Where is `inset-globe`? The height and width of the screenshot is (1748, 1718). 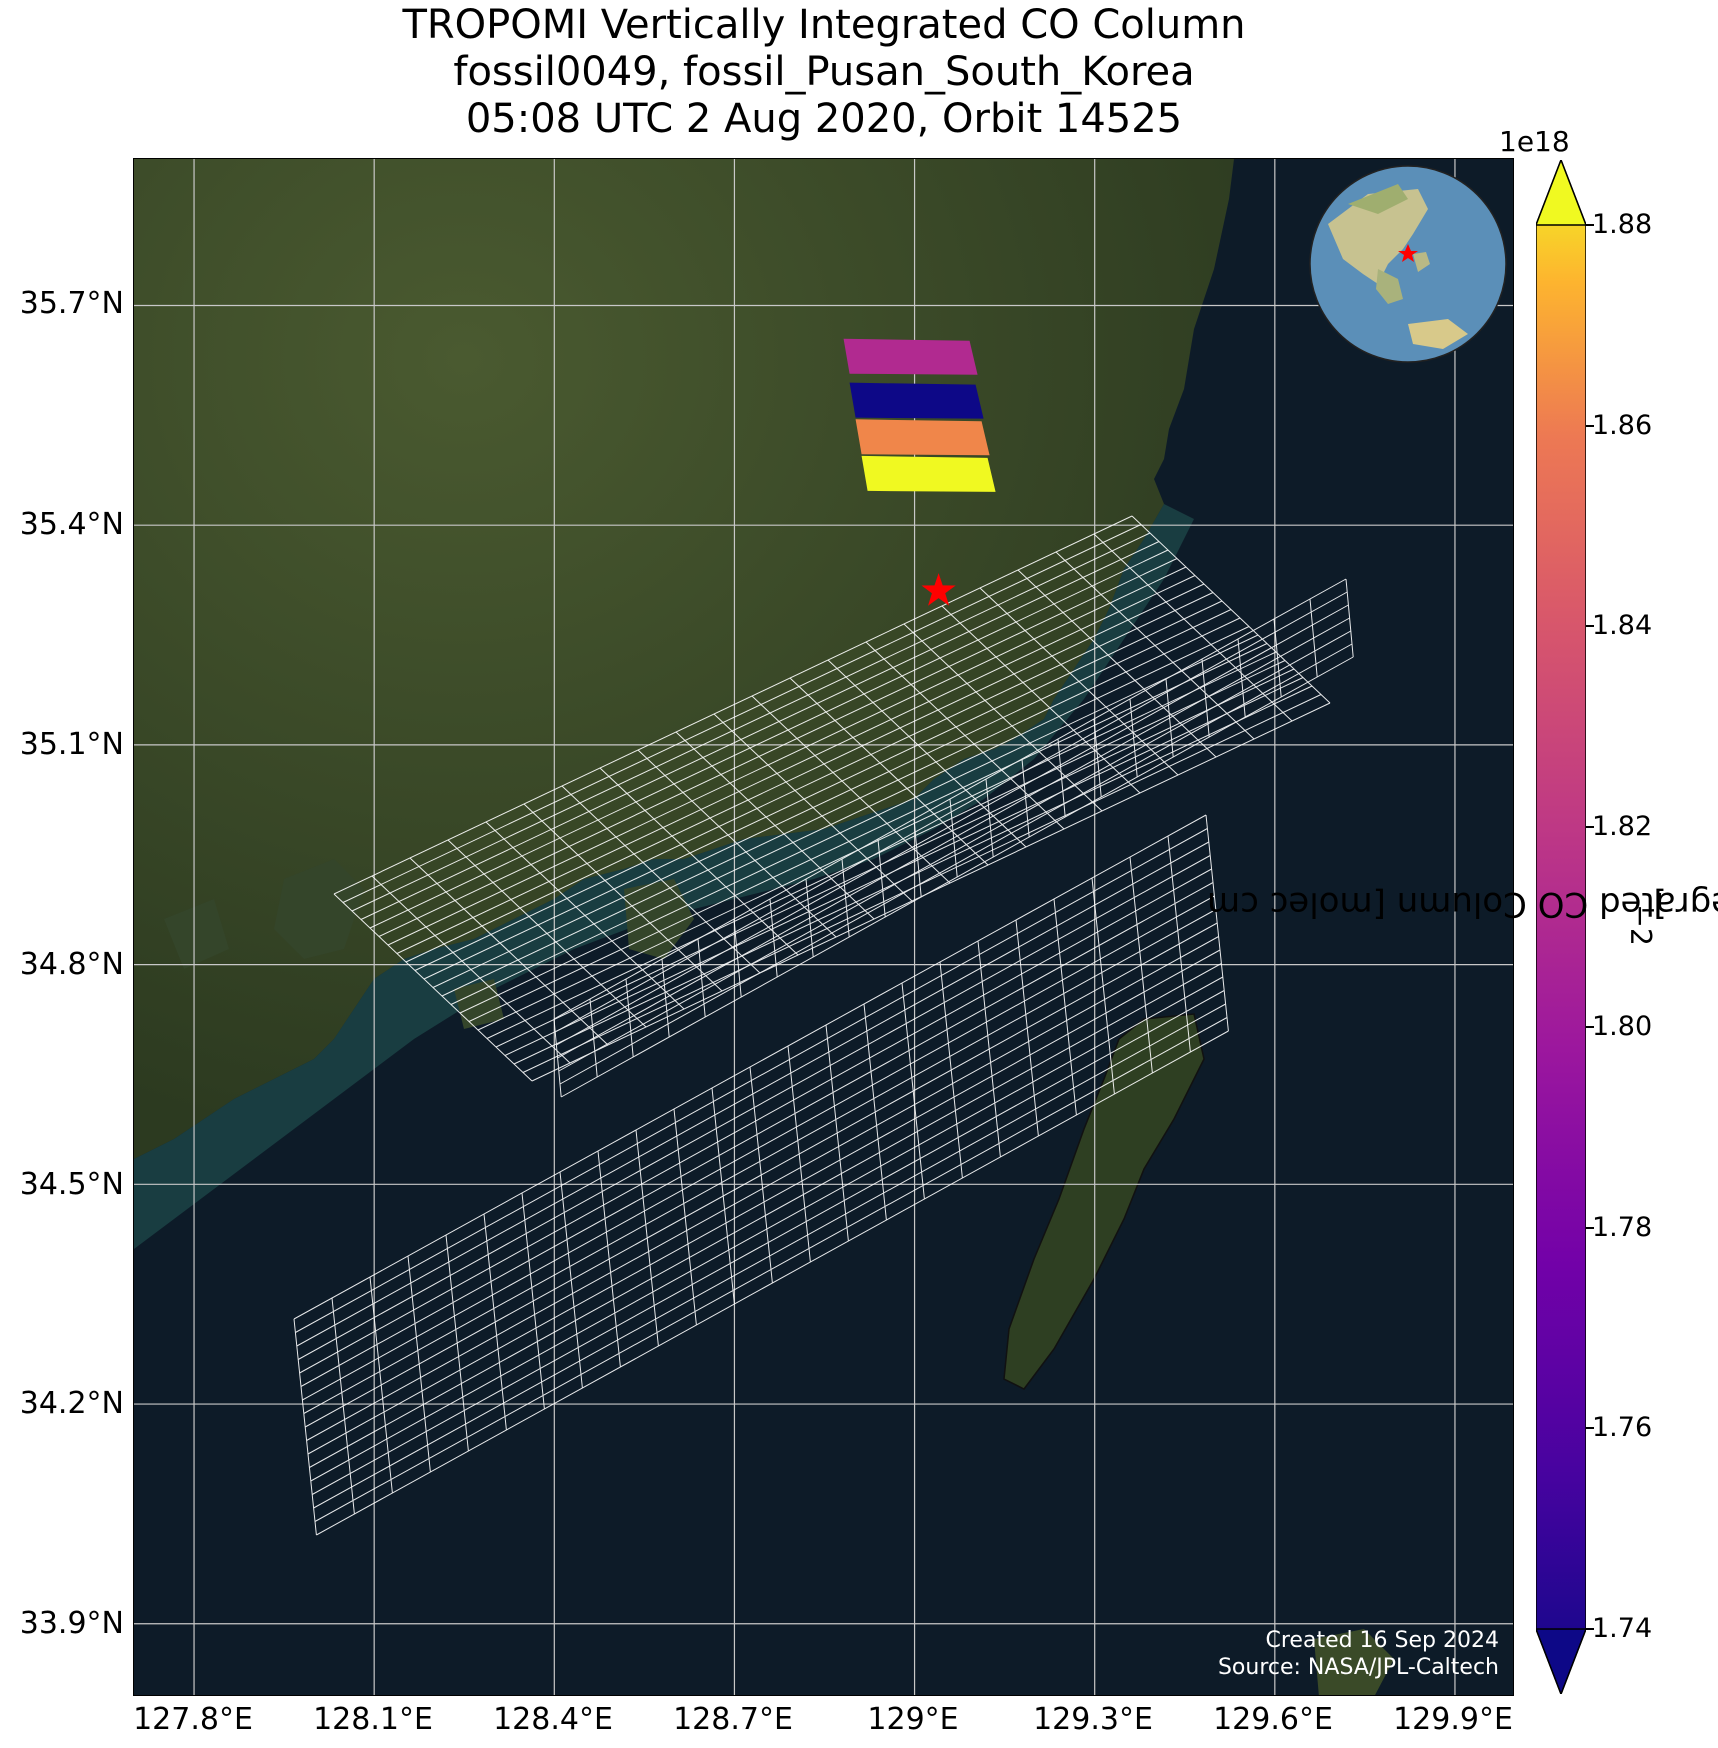 inset-globe is located at coordinates (1408, 264).